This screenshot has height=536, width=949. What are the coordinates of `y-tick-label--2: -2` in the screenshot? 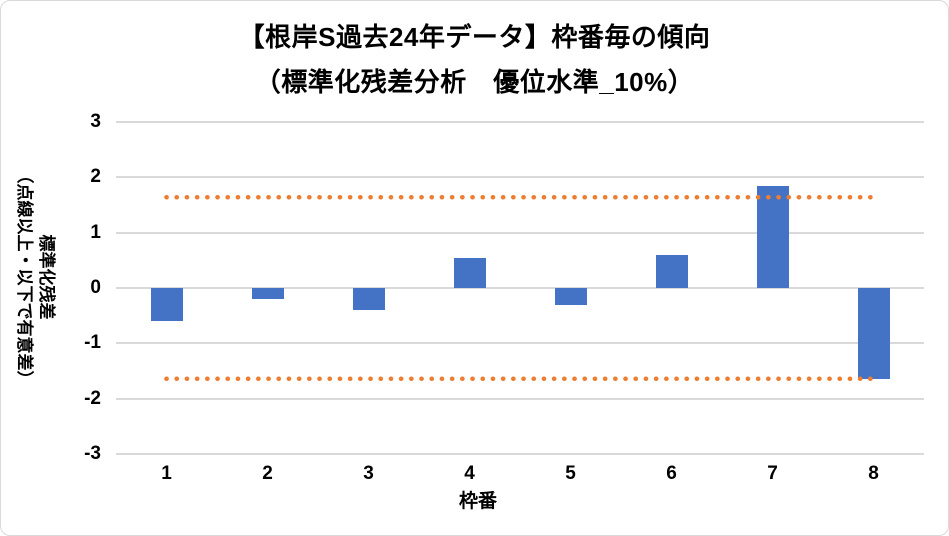 It's located at (92, 398).